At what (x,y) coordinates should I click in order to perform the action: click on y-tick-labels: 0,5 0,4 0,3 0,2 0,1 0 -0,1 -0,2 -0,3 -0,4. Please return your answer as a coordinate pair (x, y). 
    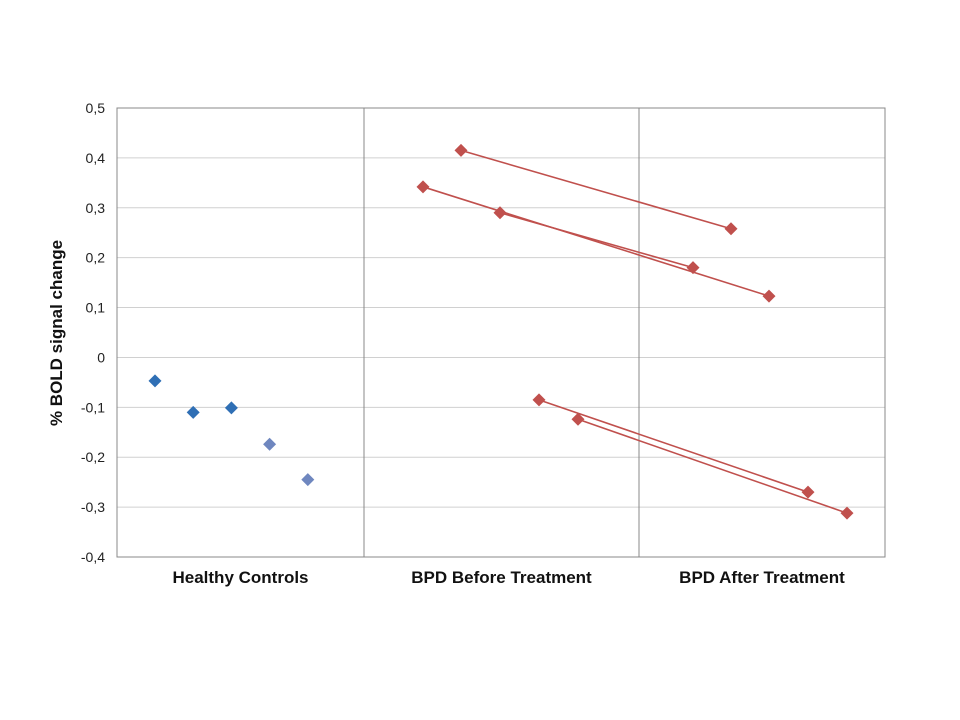
    Looking at the image, I should click on (93, 332).